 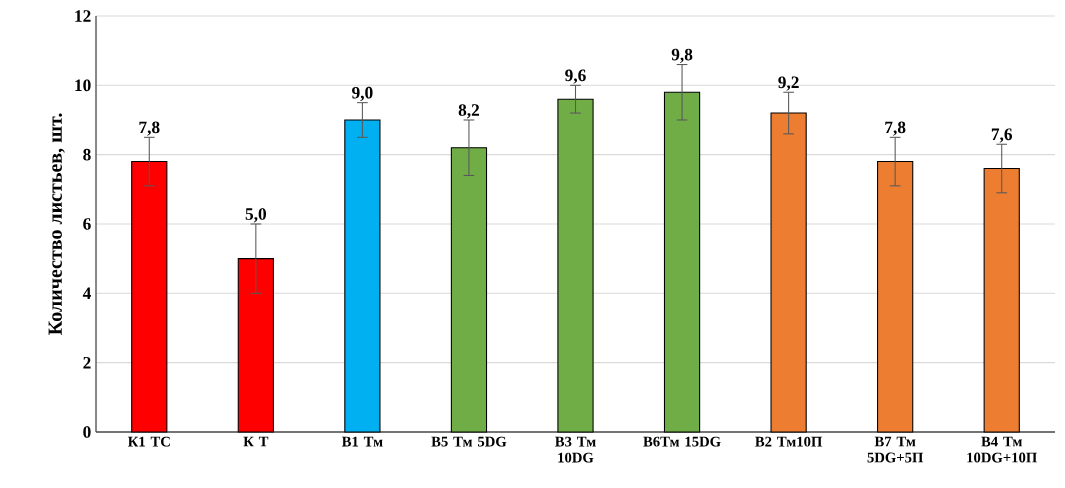 What do you see at coordinates (1002, 449) in the screenshot?
I see `x-tick-label: В4 Тм 10DG+10П` at bounding box center [1002, 449].